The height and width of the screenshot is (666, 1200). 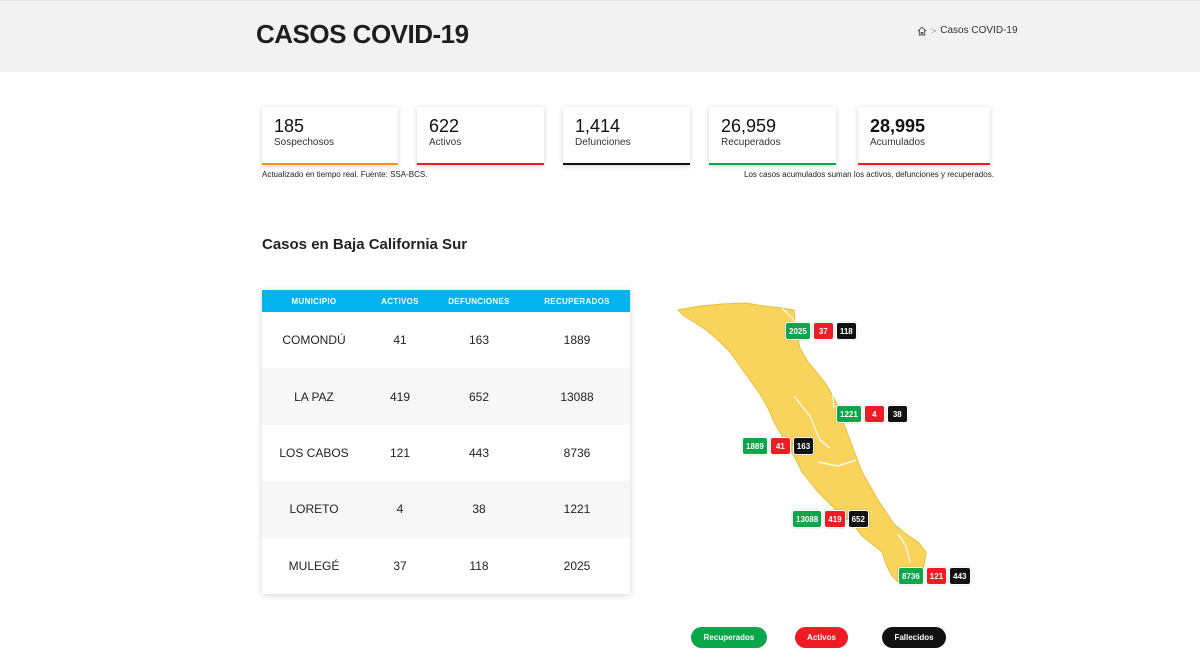 I want to click on badge-la-paz: 13088 419 652, so click(x=830, y=519).